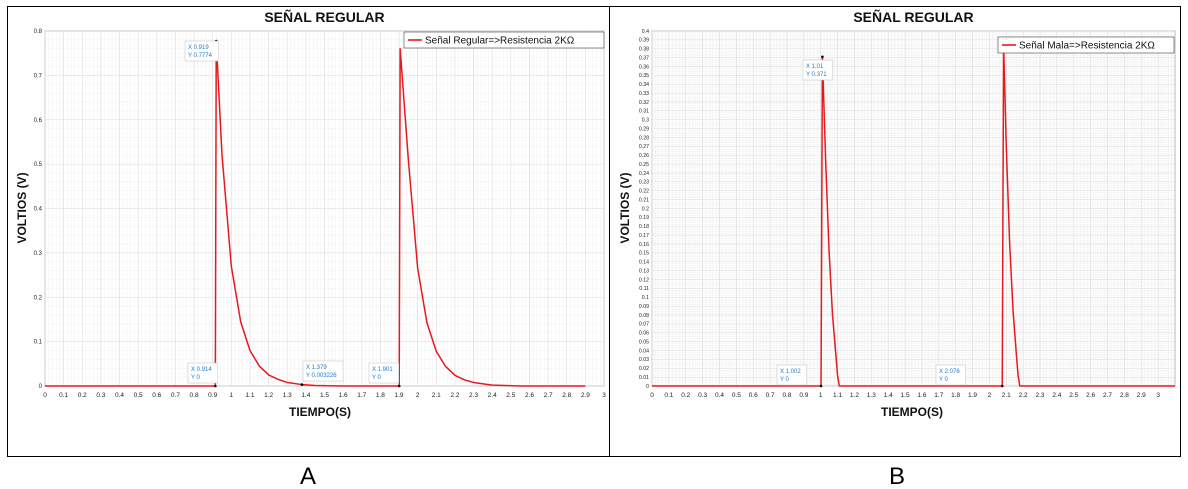 The image size is (1188, 489). Describe the element at coordinates (510, 395) in the screenshot. I see `x-tick-label: 2.5` at that location.